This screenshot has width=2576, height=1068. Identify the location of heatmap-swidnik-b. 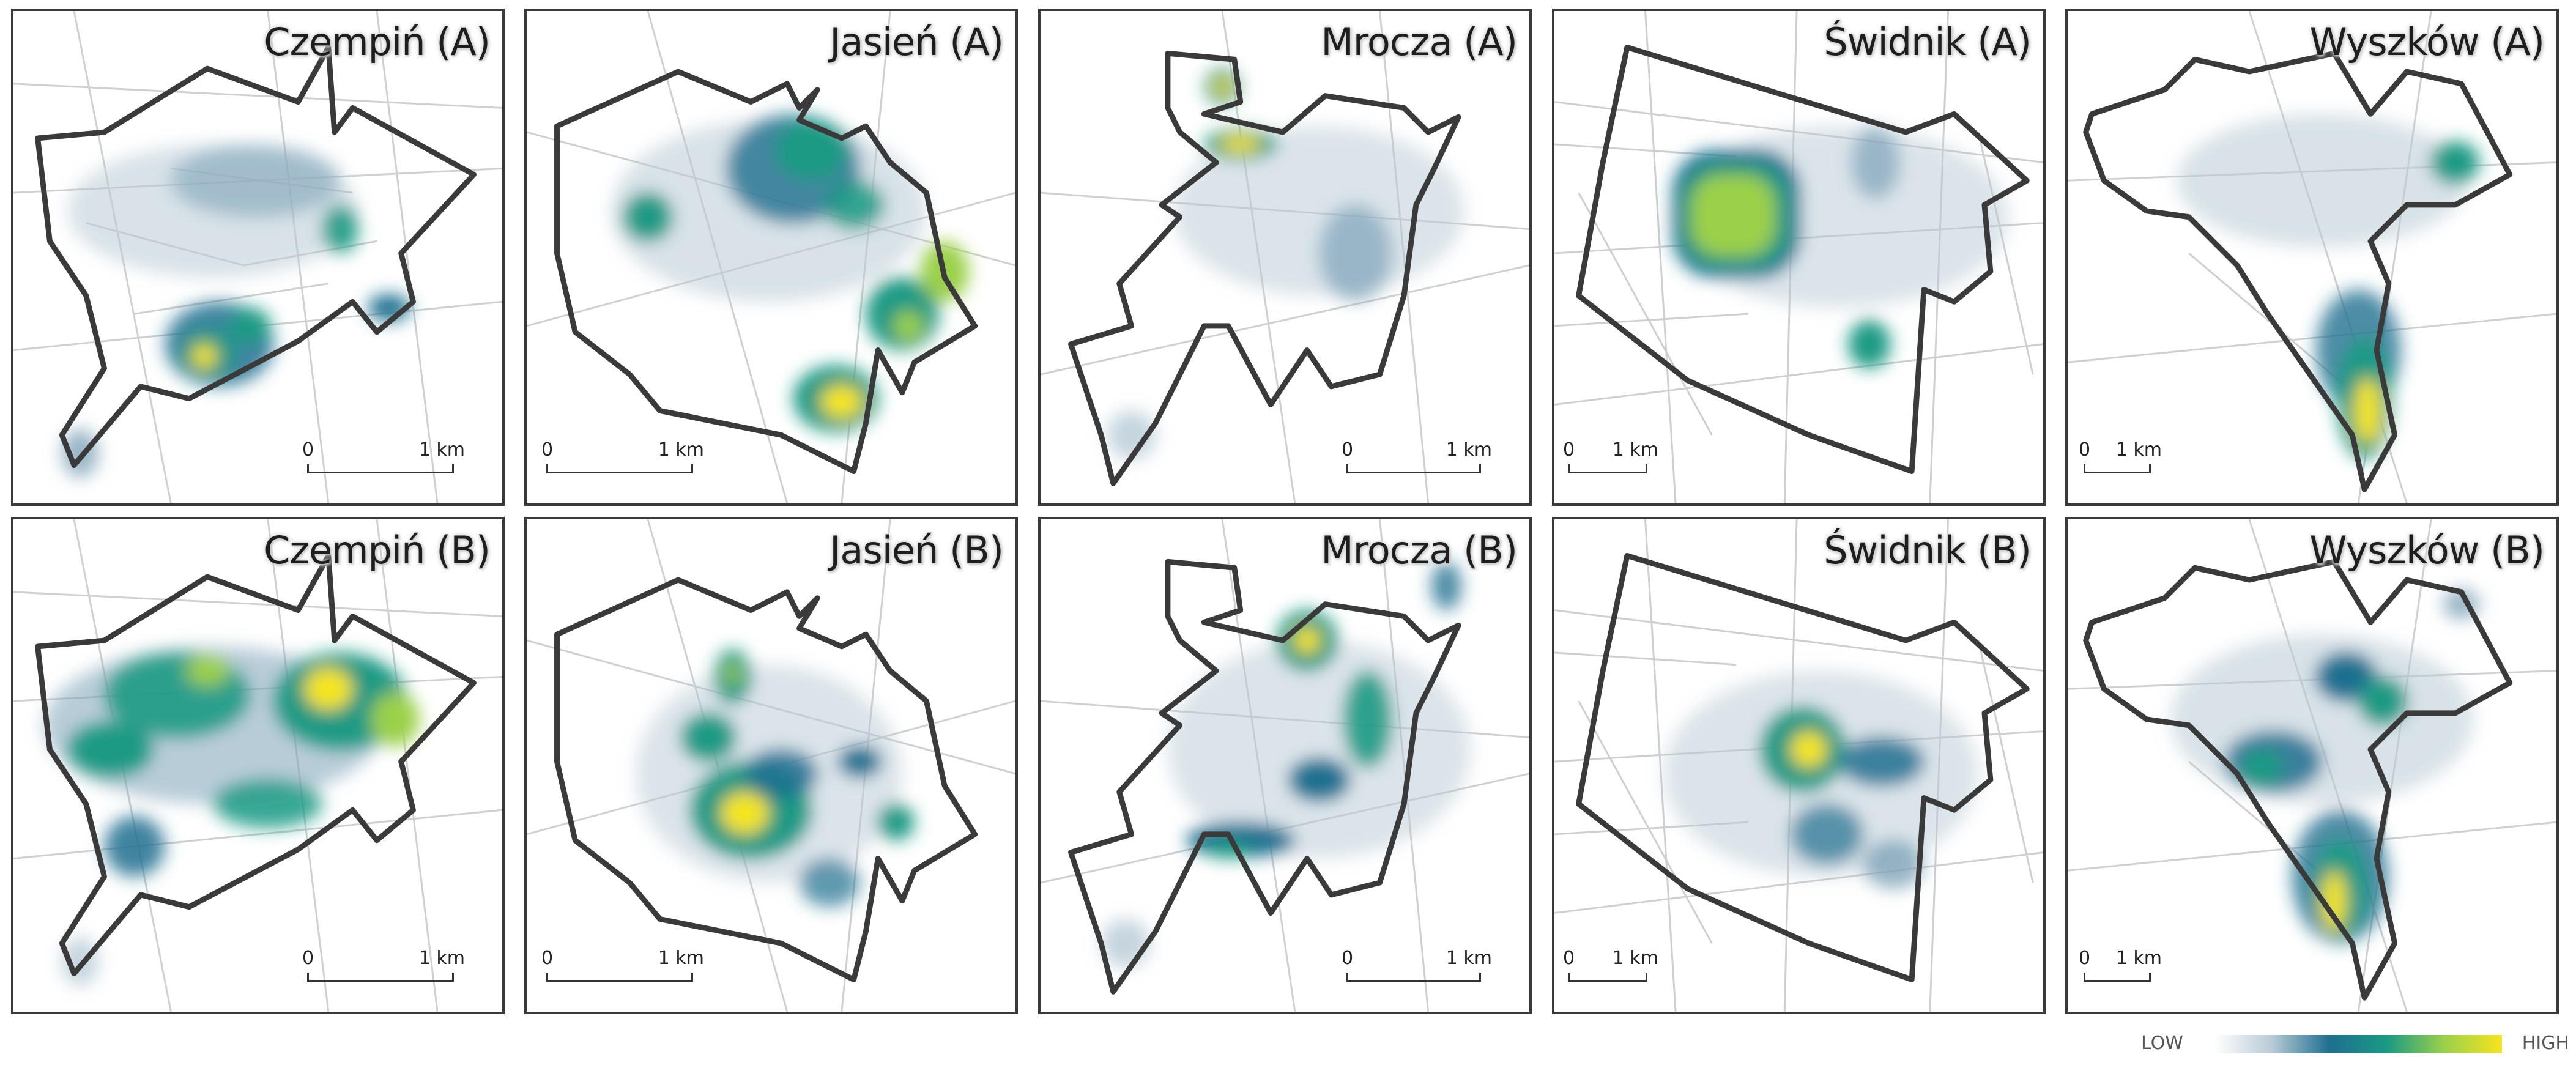
(1798, 766).